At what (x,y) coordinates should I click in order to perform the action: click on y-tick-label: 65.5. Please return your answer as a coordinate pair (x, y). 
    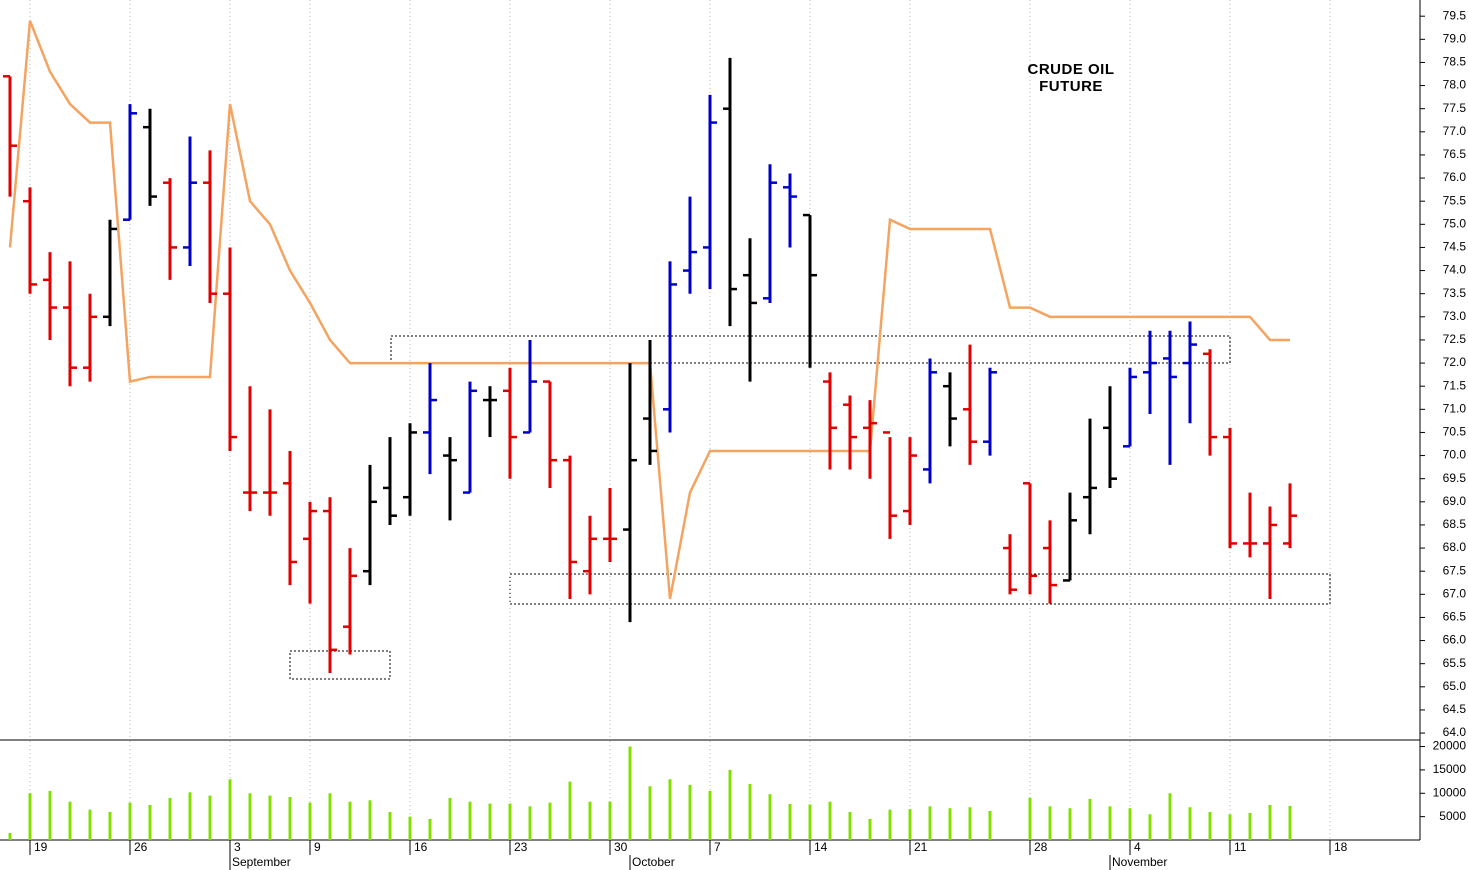
    Looking at the image, I should click on (1455, 663).